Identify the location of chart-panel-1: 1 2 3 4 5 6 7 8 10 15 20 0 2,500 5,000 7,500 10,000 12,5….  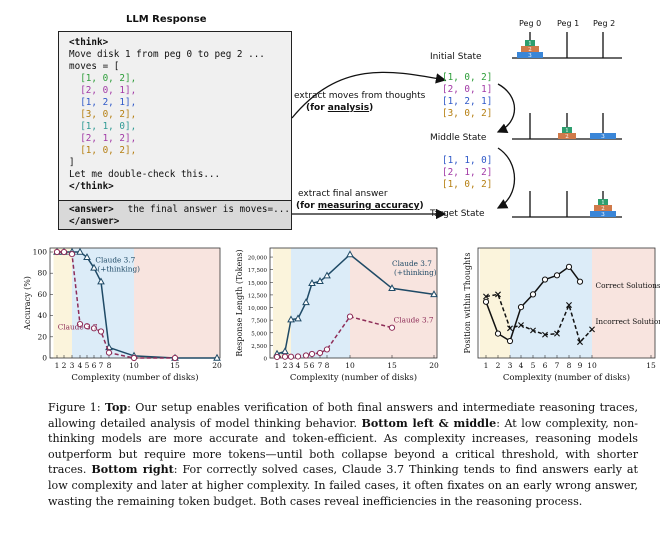
(337, 315).